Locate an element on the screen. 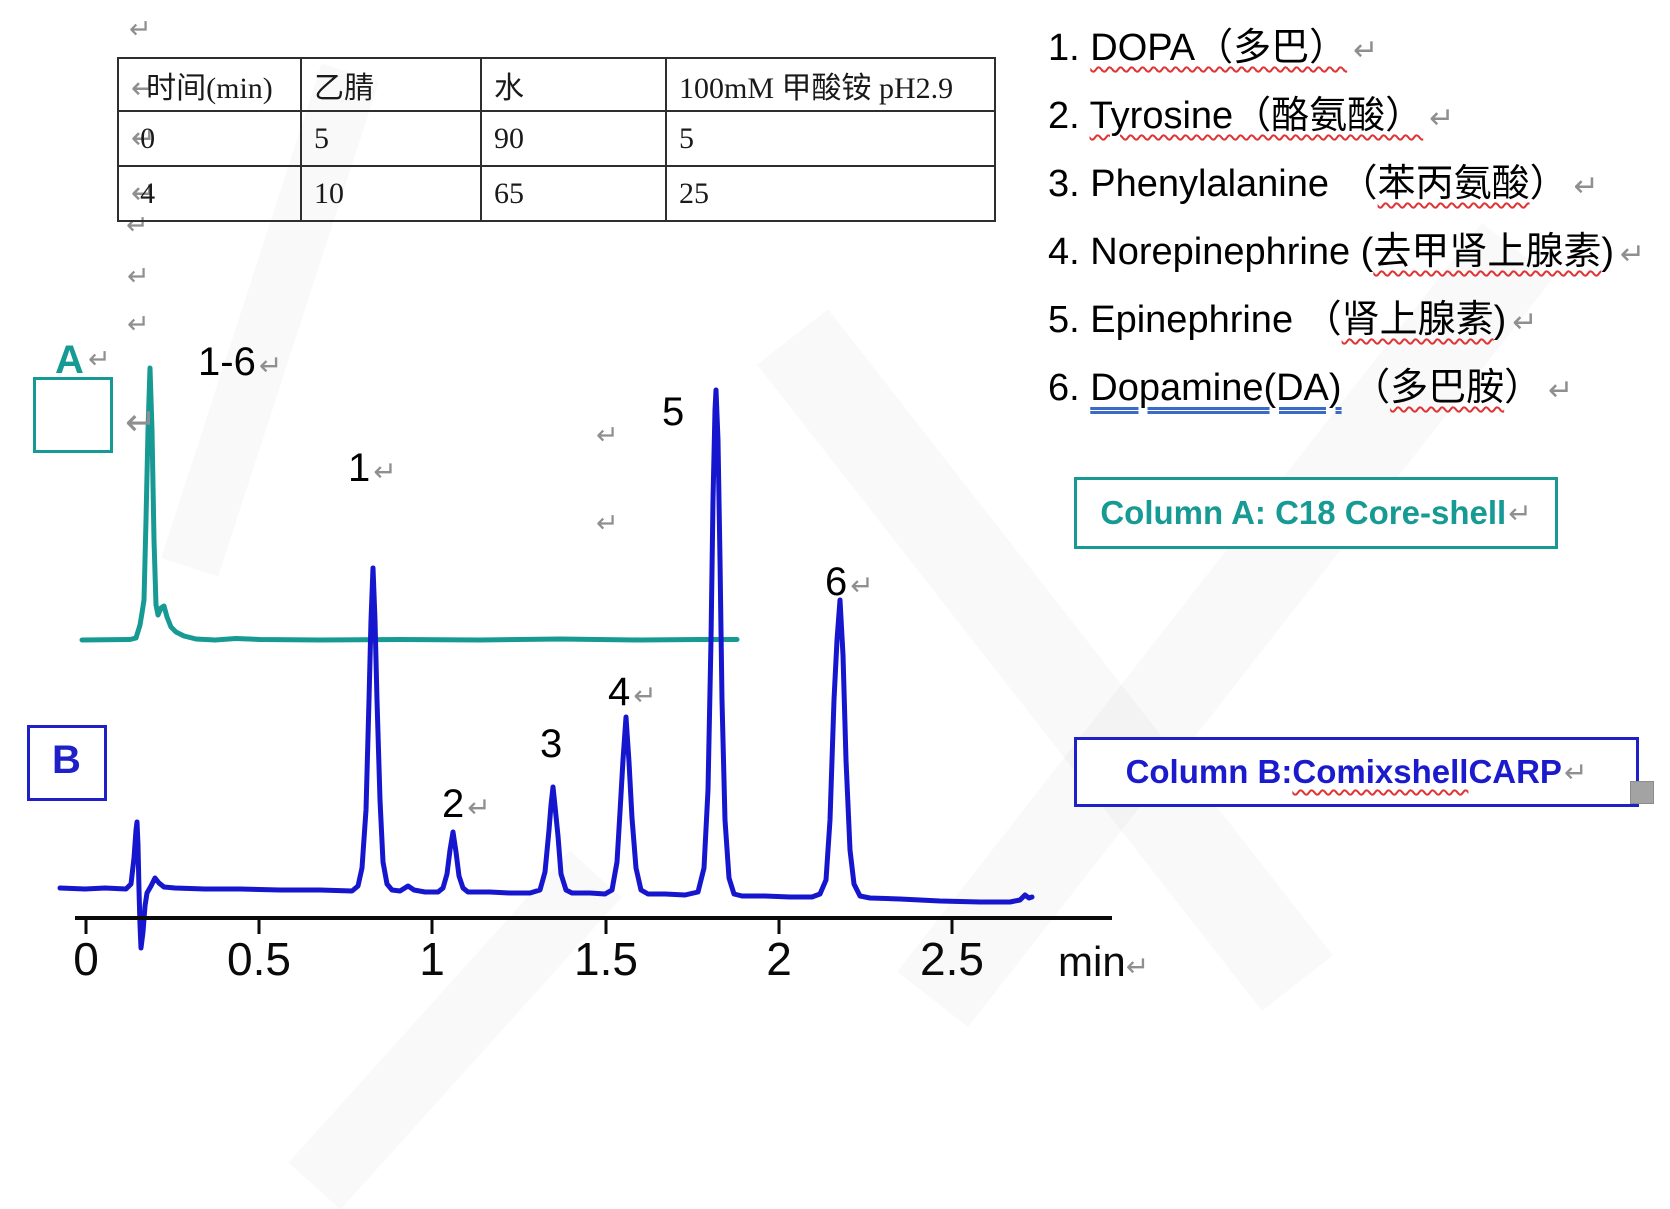 This screenshot has width=1670, height=1209. table-header-cell: 乙腈 is located at coordinates (391, 84).